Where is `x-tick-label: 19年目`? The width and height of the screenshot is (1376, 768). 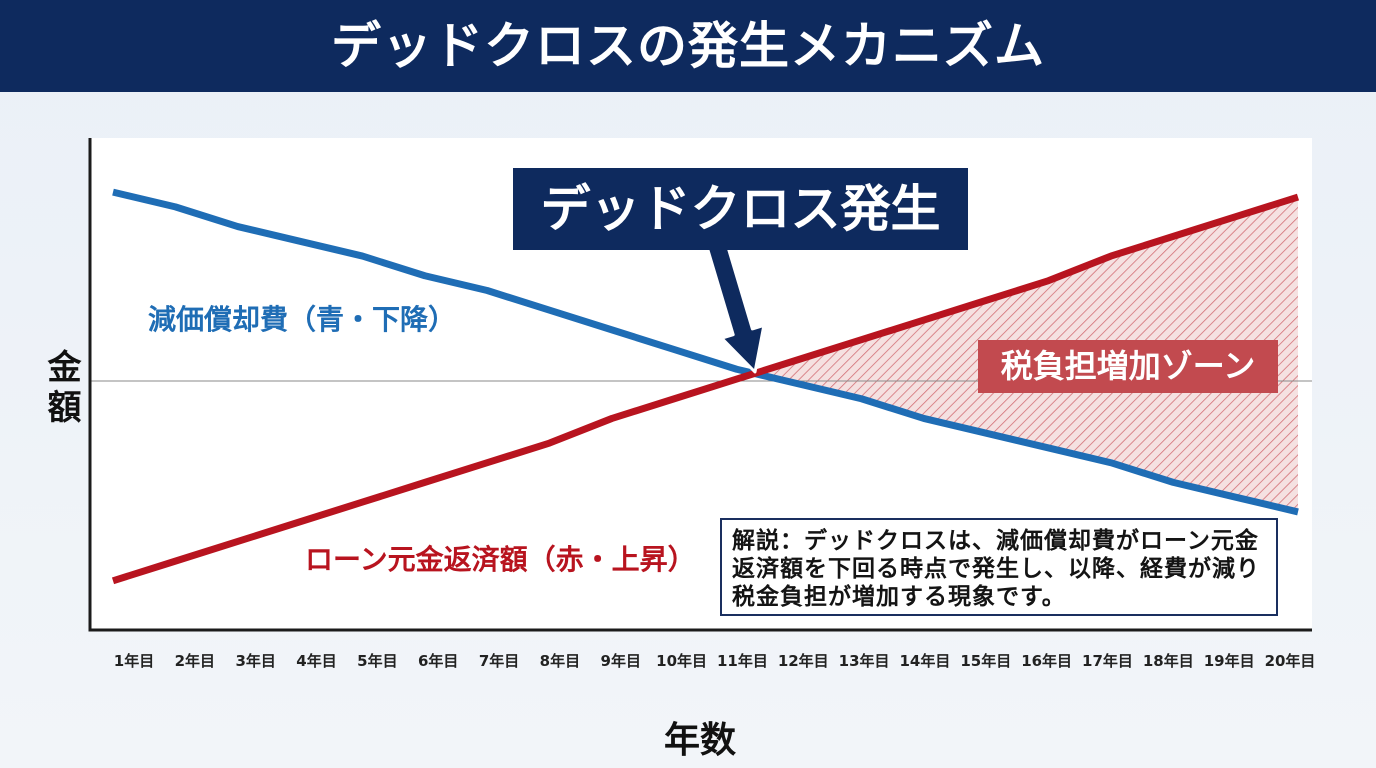
x-tick-label: 19年目 is located at coordinates (1229, 661).